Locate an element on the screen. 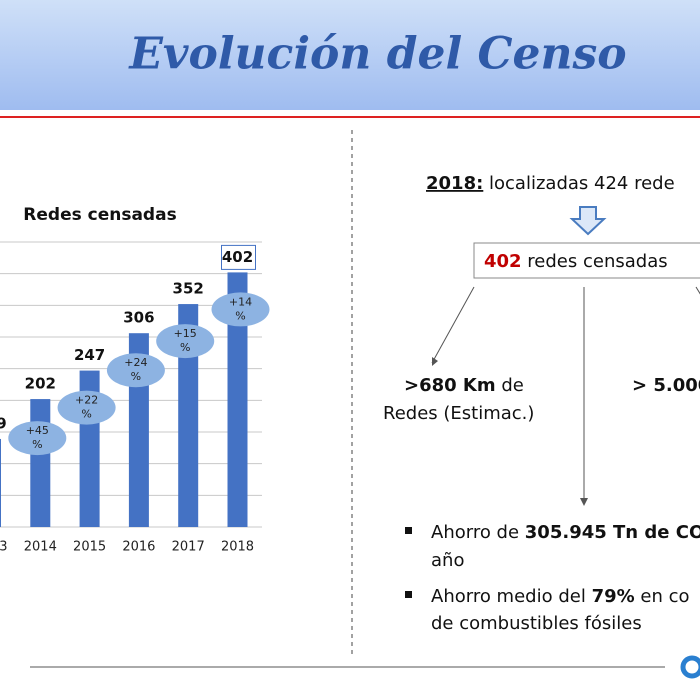  value-label: 402 is located at coordinates (237, 257).